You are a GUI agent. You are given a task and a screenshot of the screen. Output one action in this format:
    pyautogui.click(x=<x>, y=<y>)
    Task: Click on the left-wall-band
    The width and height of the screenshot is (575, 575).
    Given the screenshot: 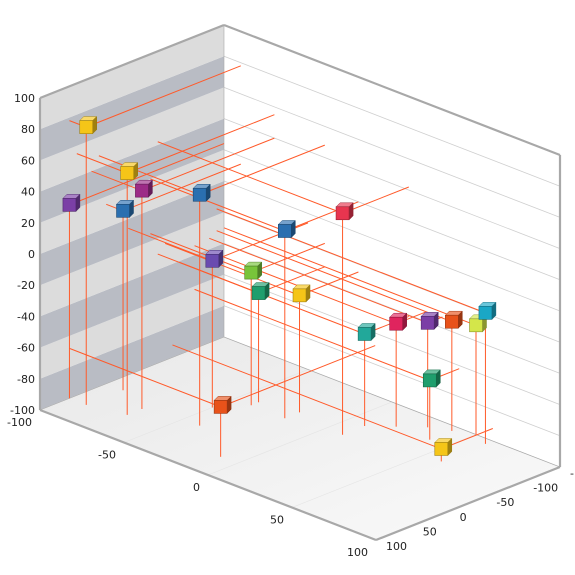 What is the action you would take?
    pyautogui.click(x=132, y=77)
    